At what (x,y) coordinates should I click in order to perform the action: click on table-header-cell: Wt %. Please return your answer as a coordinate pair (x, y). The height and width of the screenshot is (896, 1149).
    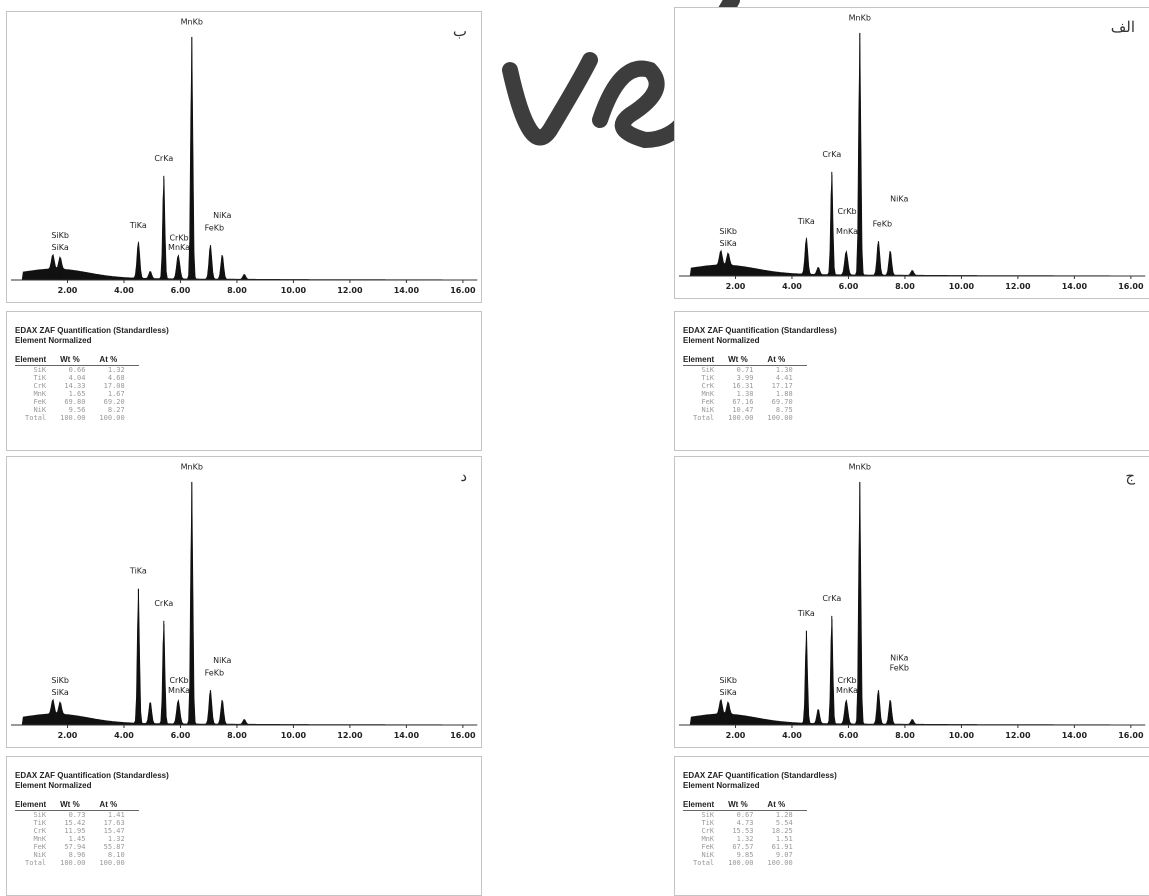
    Looking at the image, I should click on (748, 806).